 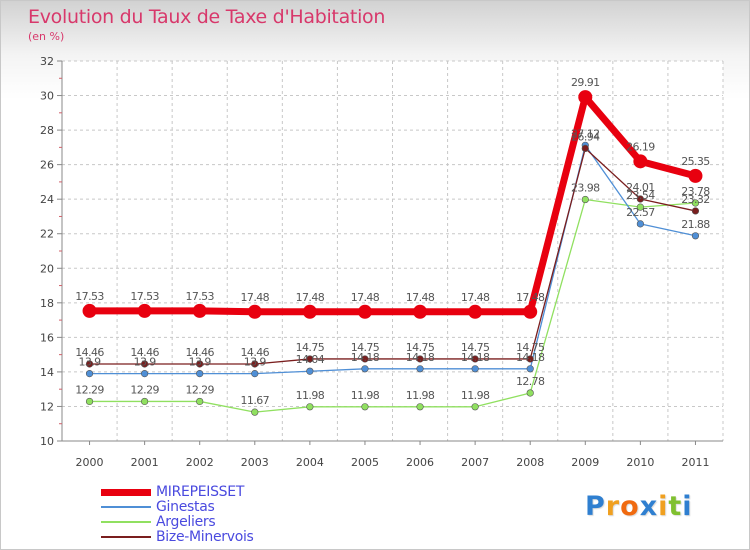 What do you see at coordinates (640, 462) in the screenshot?
I see `x-tick-label: 2010` at bounding box center [640, 462].